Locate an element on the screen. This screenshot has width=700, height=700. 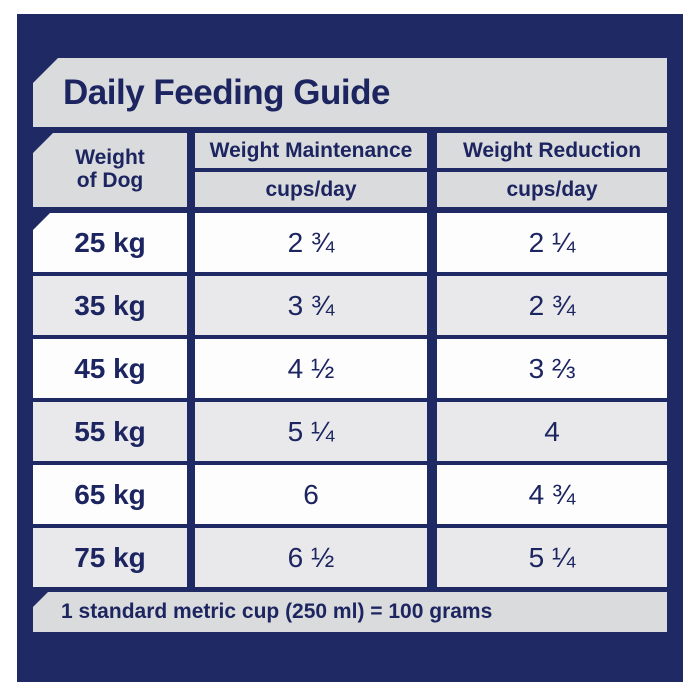
weight-cell: 25 kg is located at coordinates (110, 242).